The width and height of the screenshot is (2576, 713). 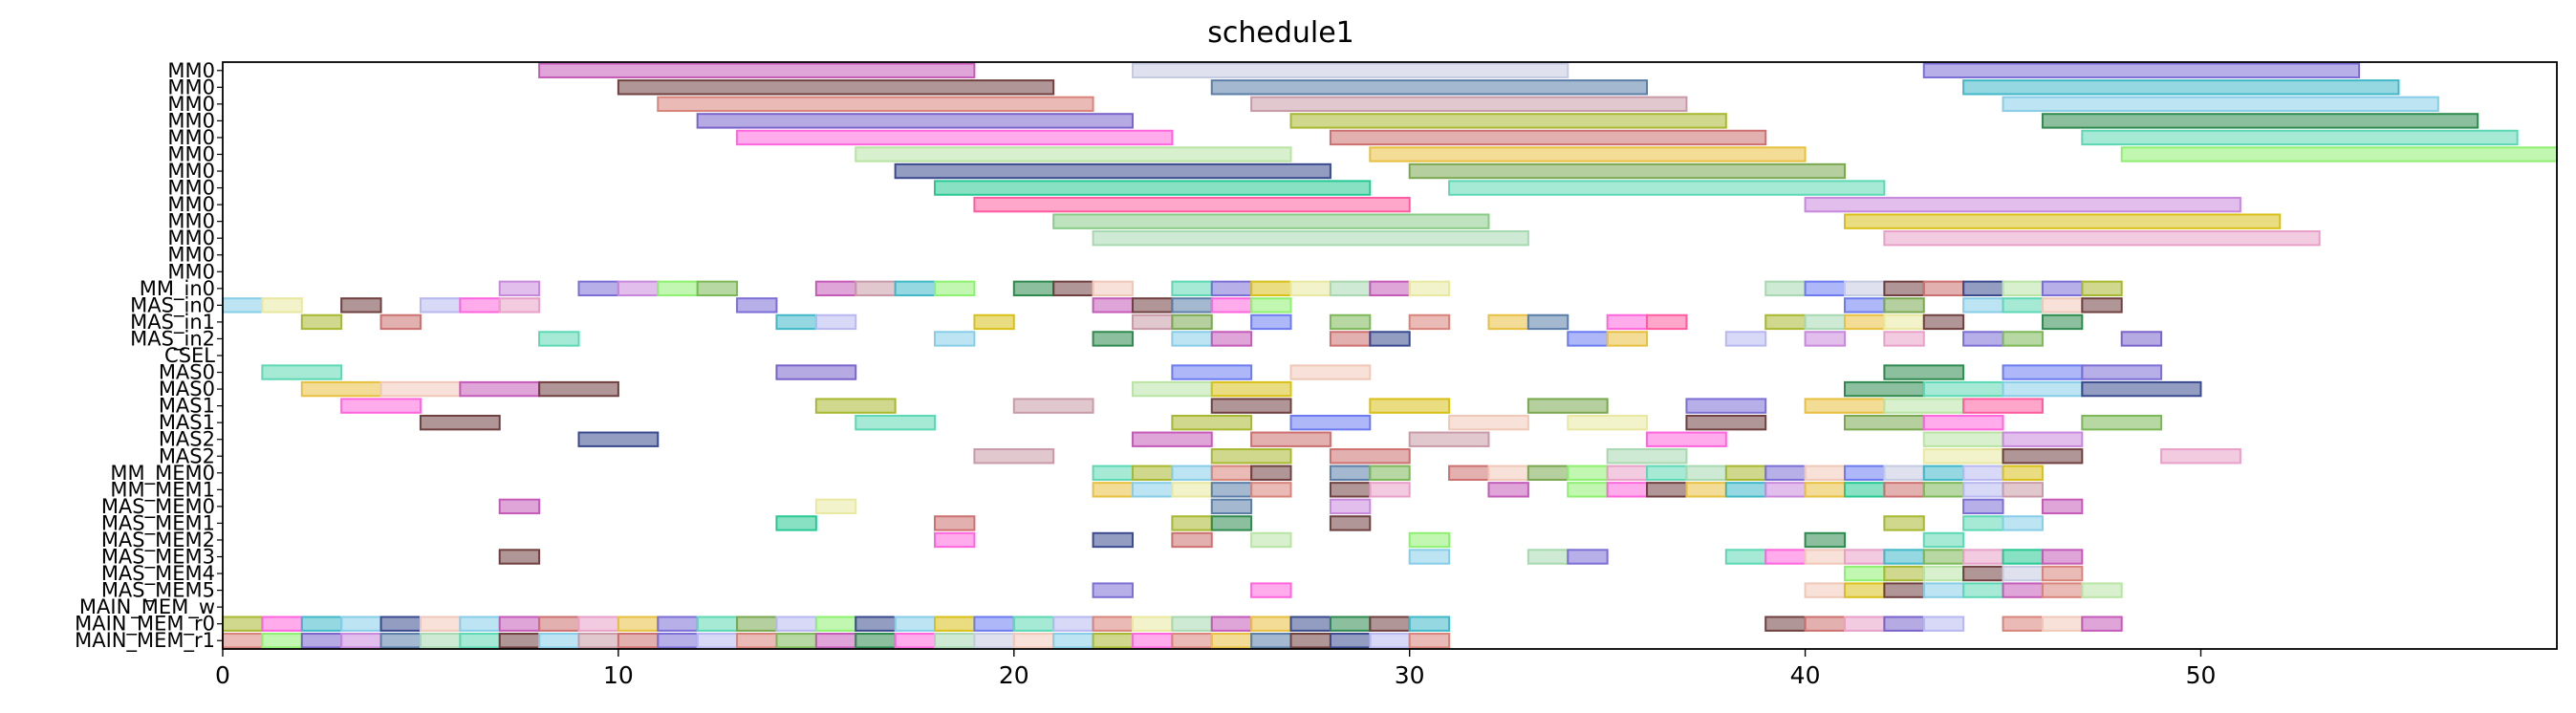 What do you see at coordinates (187, 422) in the screenshot?
I see `row-label: MAS1` at bounding box center [187, 422].